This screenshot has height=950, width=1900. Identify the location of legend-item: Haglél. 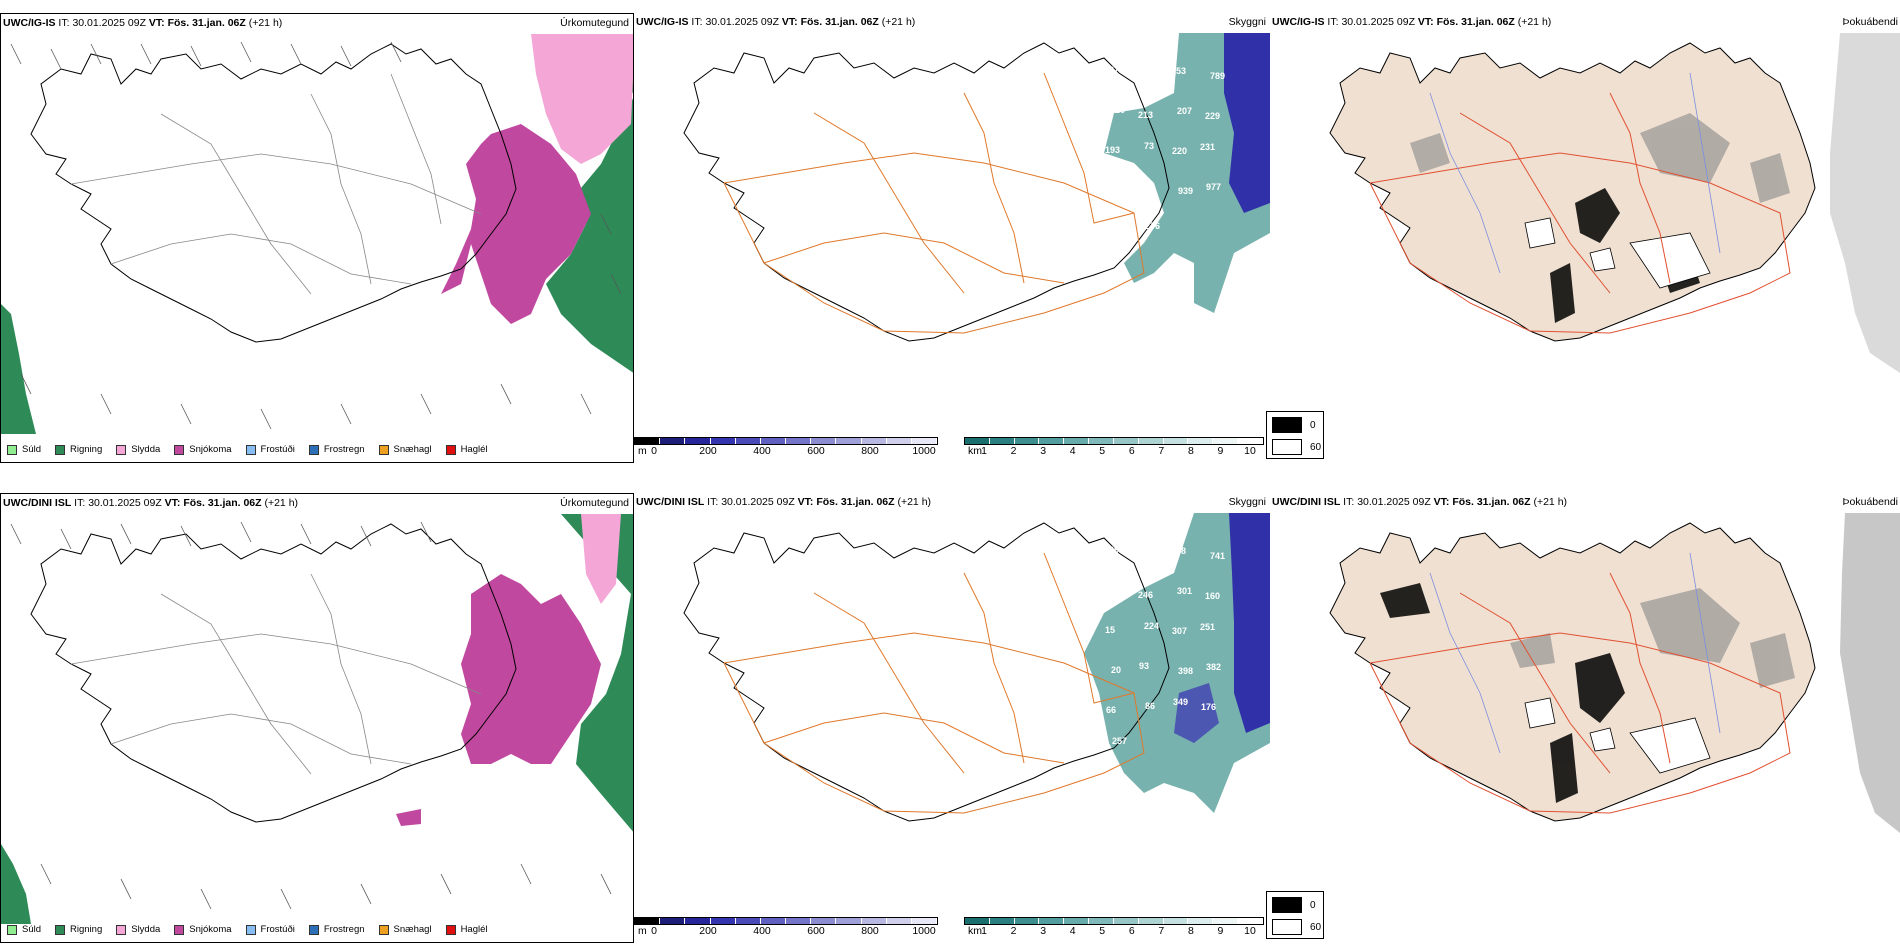
(466, 449).